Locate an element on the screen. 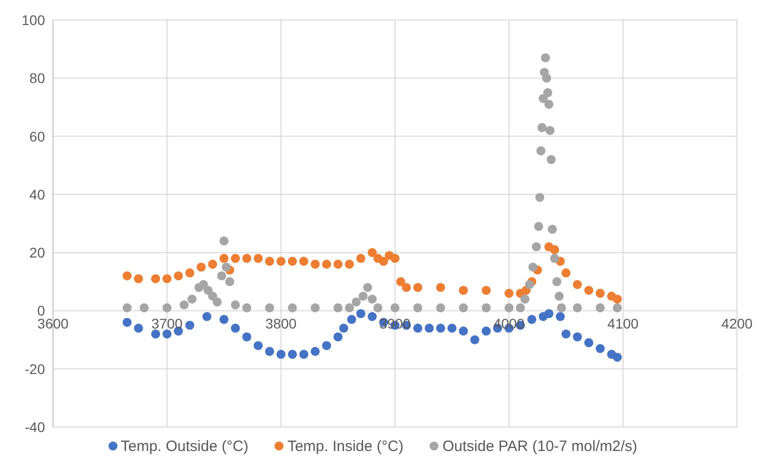 The height and width of the screenshot is (476, 769). y-tick-label: 100 is located at coordinates (34, 20).